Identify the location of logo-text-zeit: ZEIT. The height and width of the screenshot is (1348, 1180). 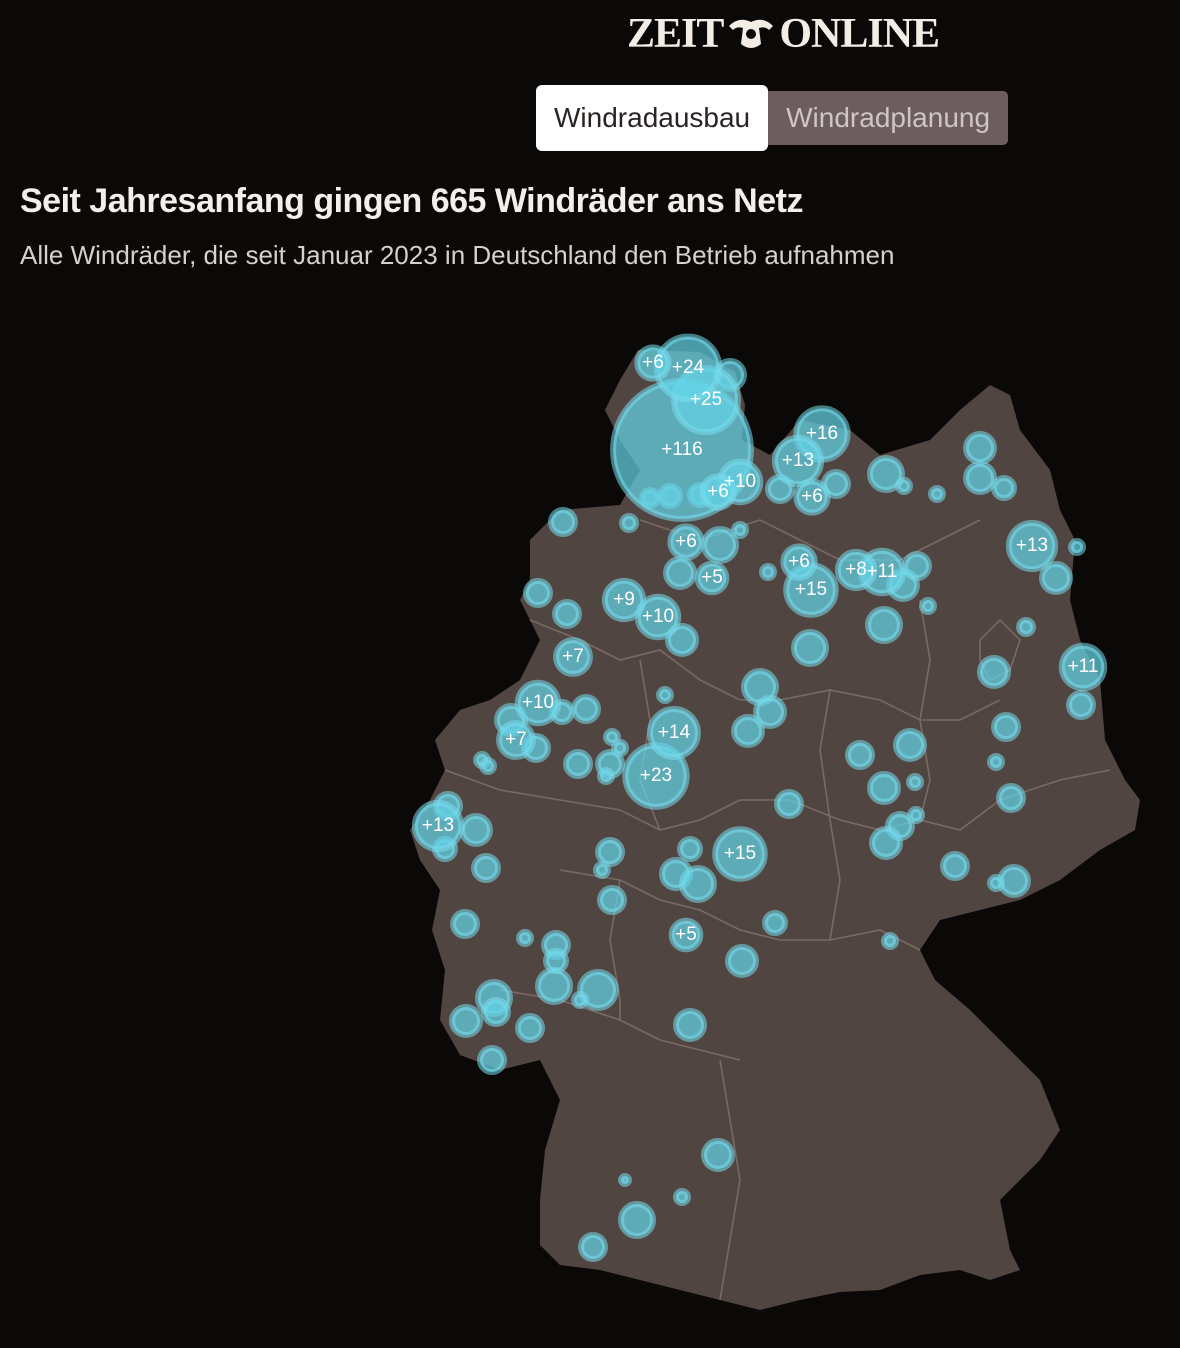
(675, 34).